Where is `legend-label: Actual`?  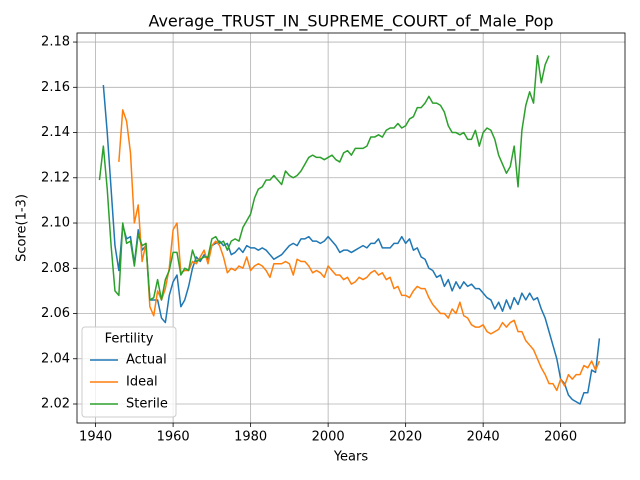 legend-label: Actual is located at coordinates (146, 360).